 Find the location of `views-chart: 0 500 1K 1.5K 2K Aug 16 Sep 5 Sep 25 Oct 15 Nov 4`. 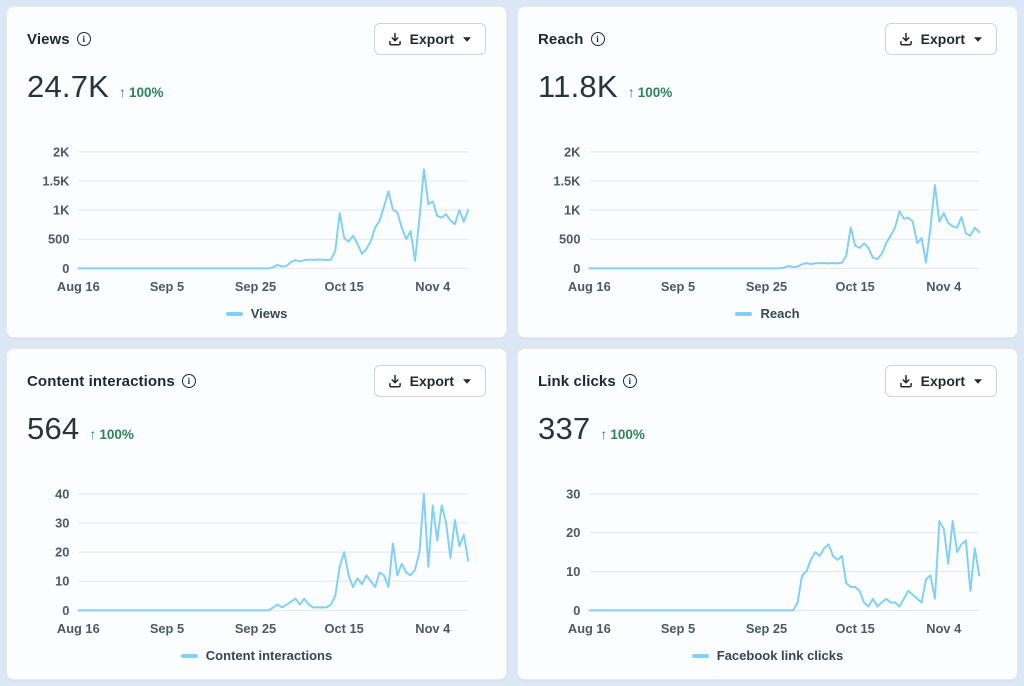

views-chart: 0 500 1K 1.5K 2K Aug 16 Sep 5 Sep 25 Oct 15 Nov 4 is located at coordinates (256, 219).